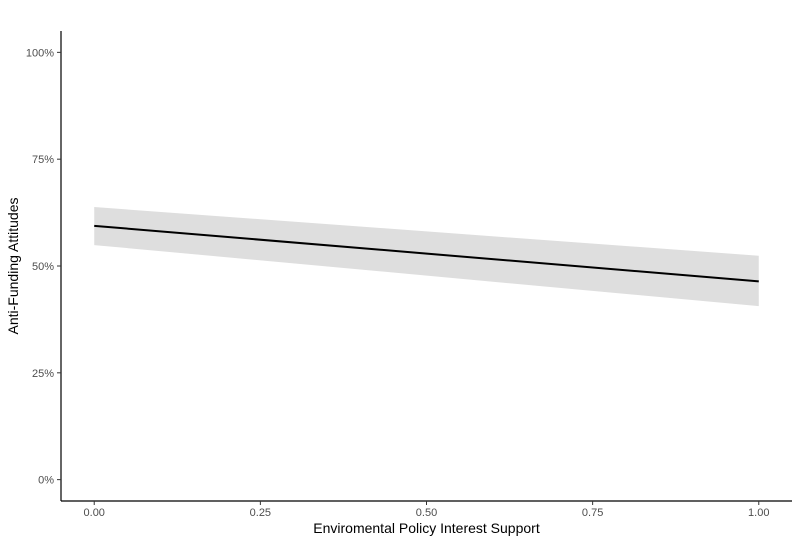 The width and height of the screenshot is (800, 543). What do you see at coordinates (426, 513) in the screenshot?
I see `x-tick-label: 0.50` at bounding box center [426, 513].